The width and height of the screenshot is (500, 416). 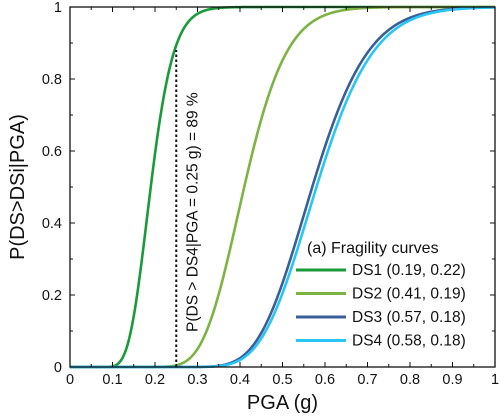 What do you see at coordinates (282, 380) in the screenshot?
I see `x-tick-label: 0.5` at bounding box center [282, 380].